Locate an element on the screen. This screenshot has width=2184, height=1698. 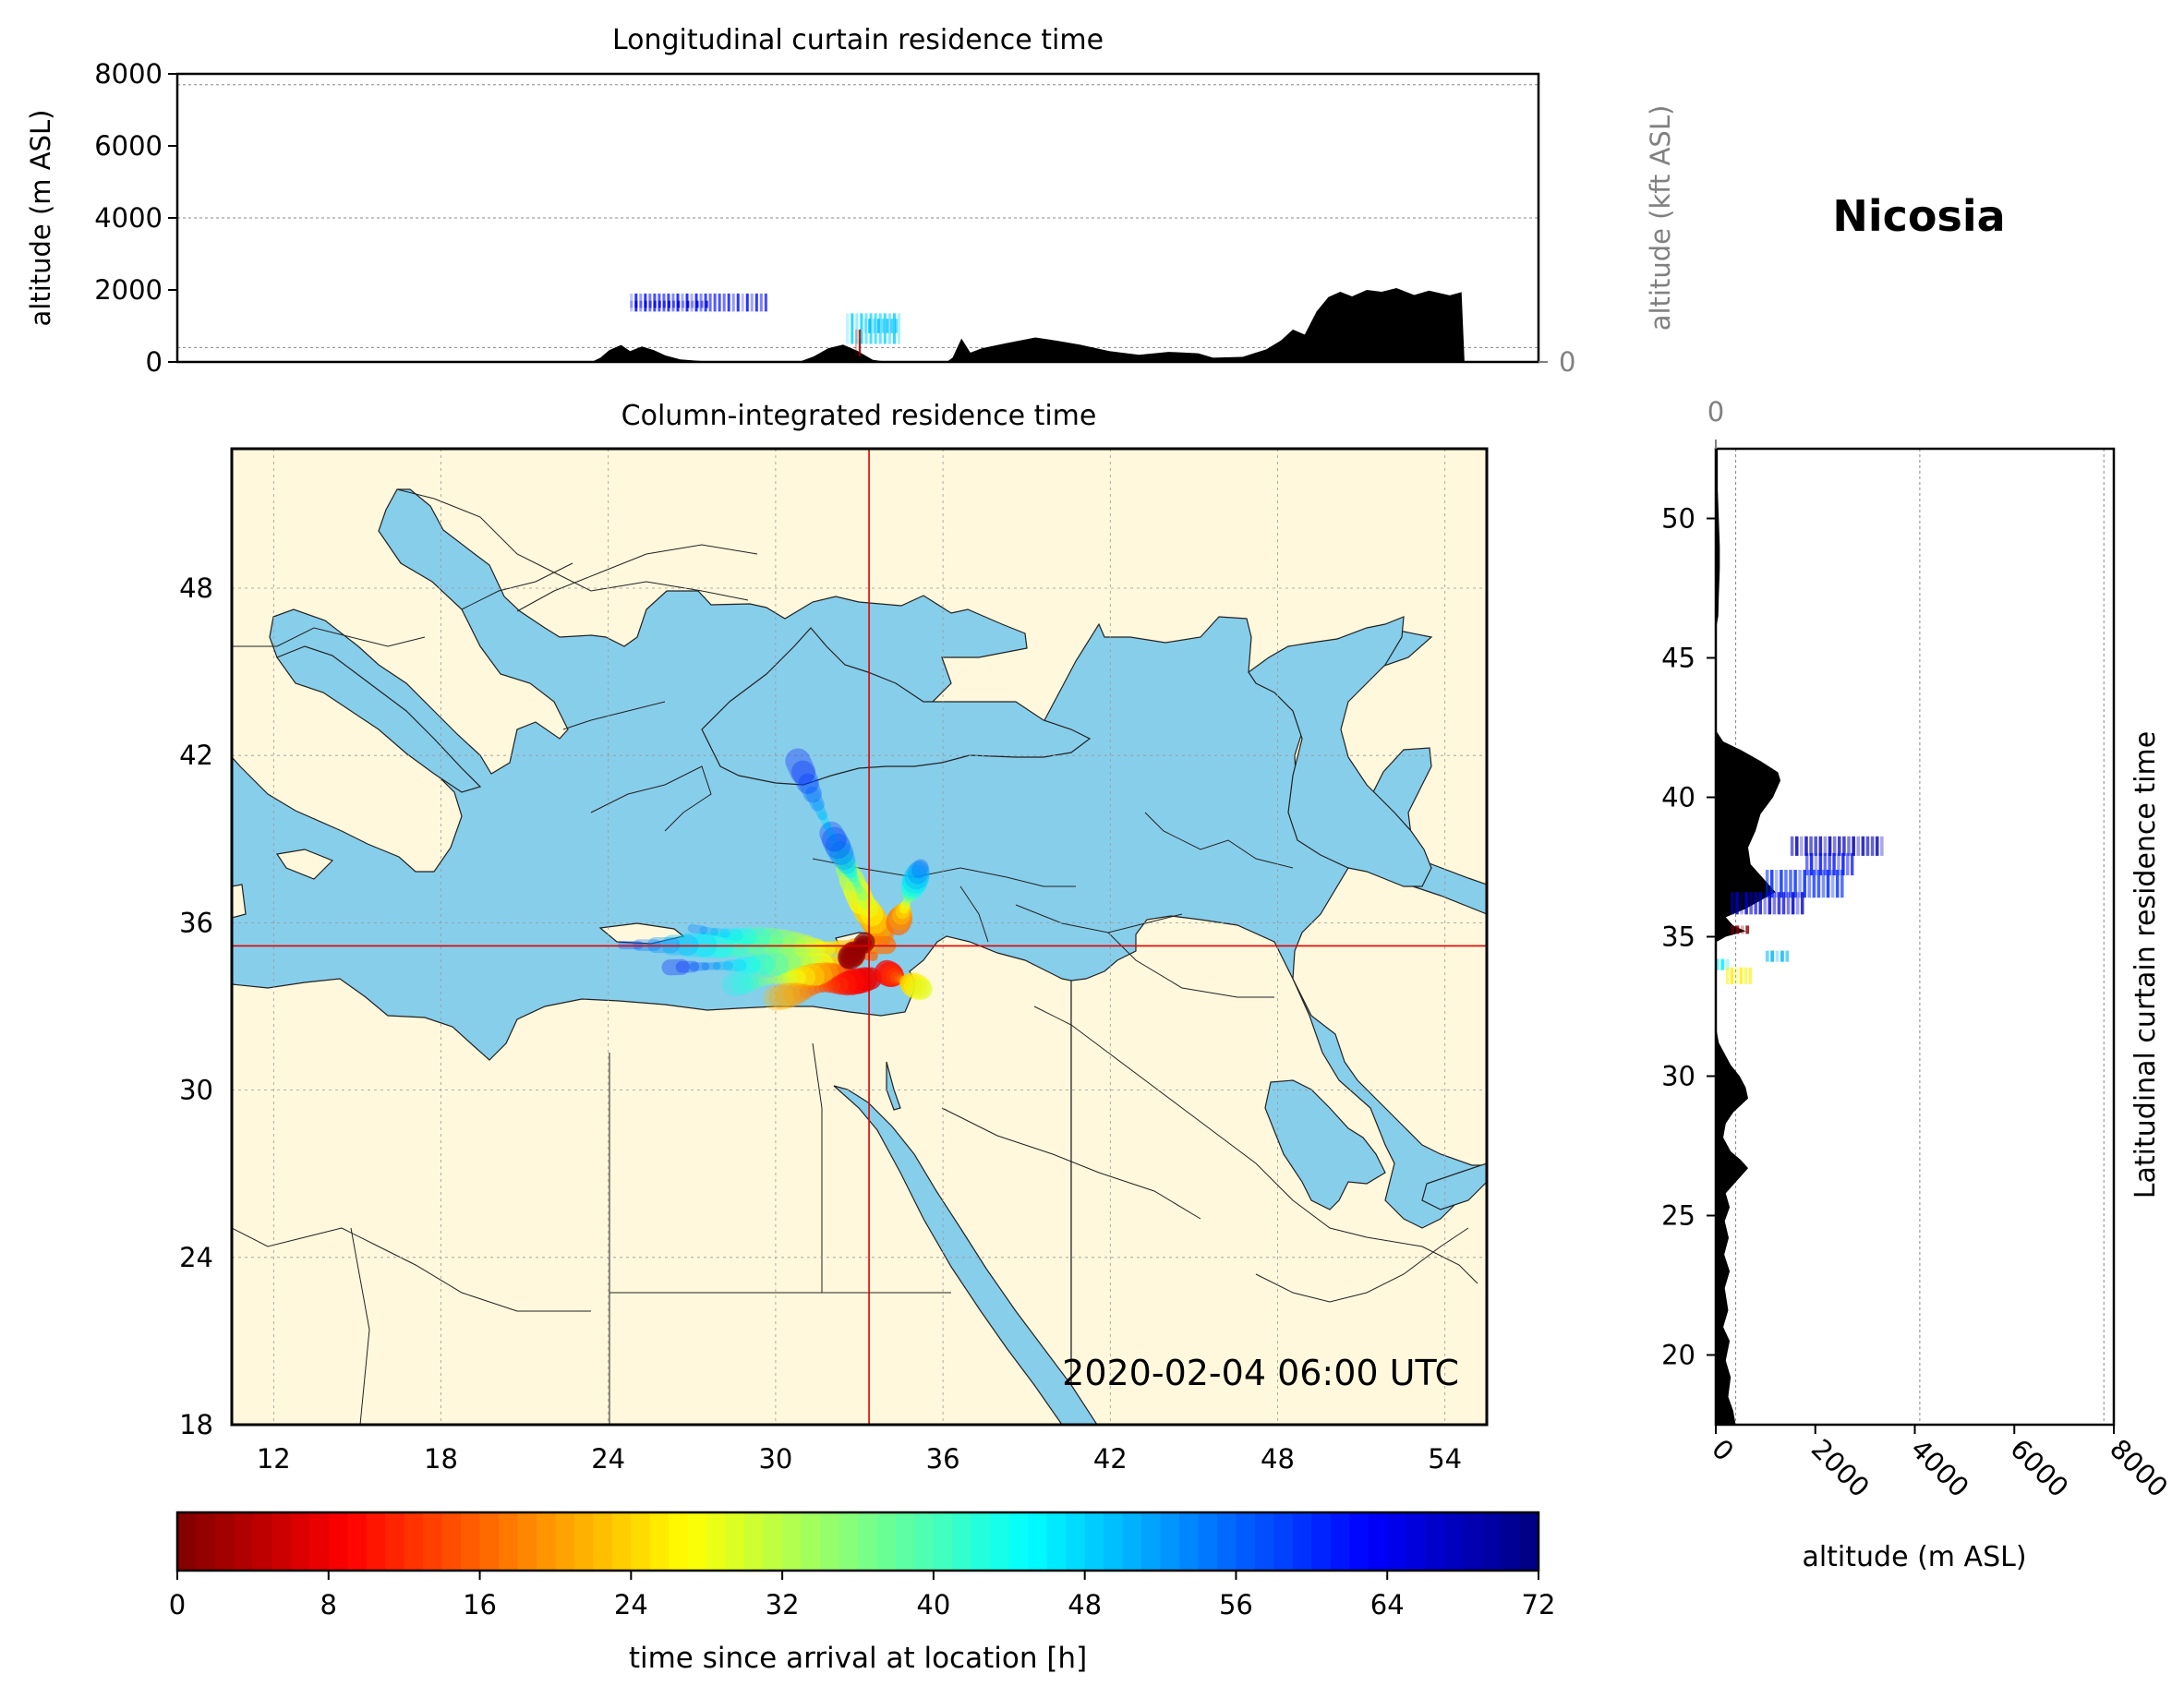
colorbar-ticks: 0 8 16 24 32 40 48 56 64 72 is located at coordinates (862, 1595).